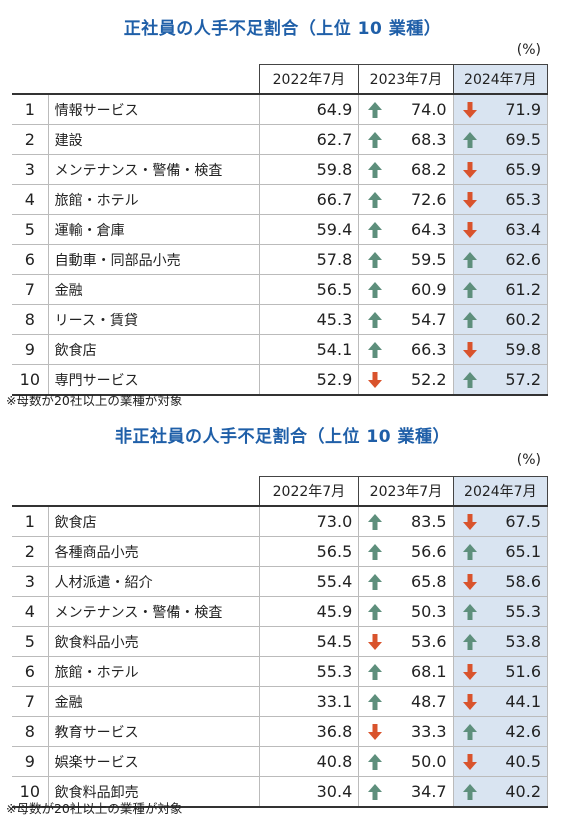  Describe the element at coordinates (406, 169) in the screenshot. I see `value-2023-cell: 68.2` at that location.